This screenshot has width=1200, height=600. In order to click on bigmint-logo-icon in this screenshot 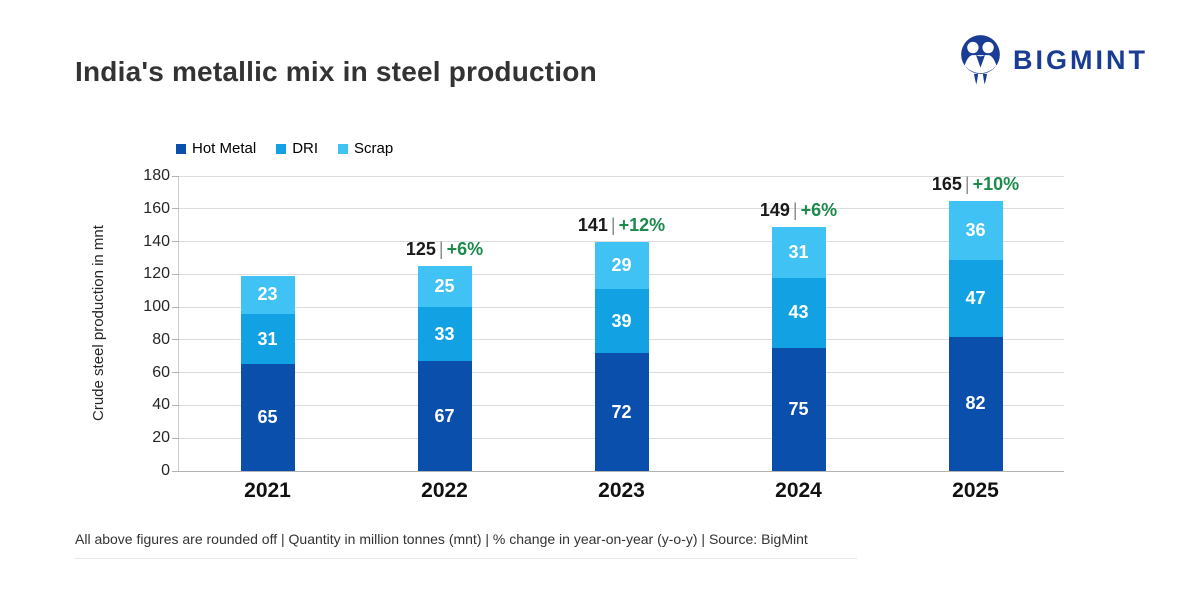, I will do `click(980, 60)`.